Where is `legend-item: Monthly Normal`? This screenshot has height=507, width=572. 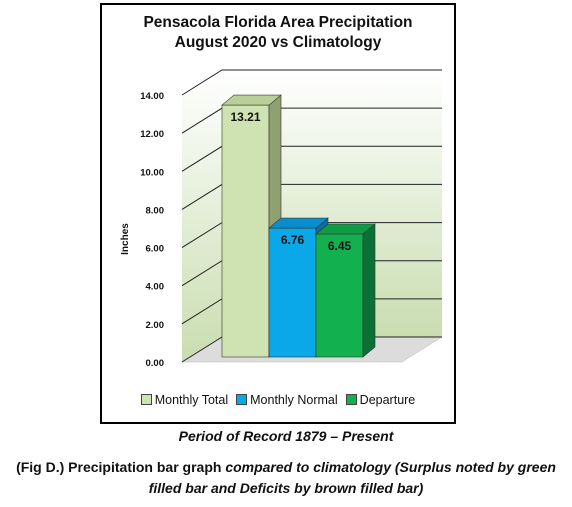 legend-item: Monthly Normal is located at coordinates (287, 400).